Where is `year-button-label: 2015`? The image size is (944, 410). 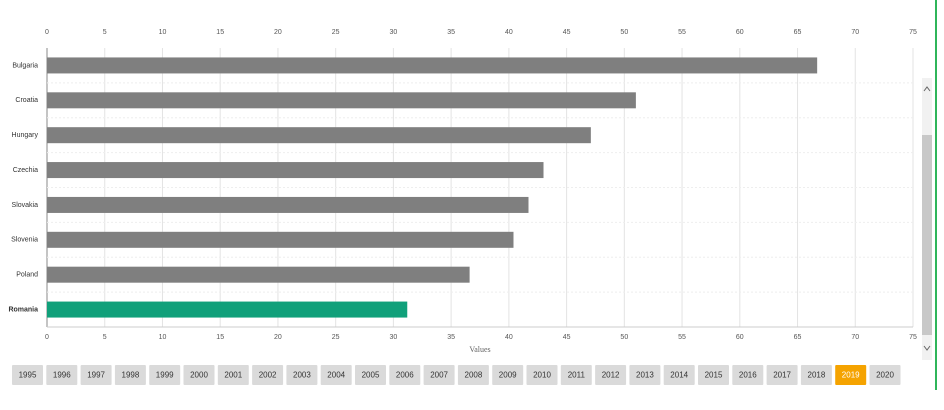 year-button-label: 2015 is located at coordinates (714, 375).